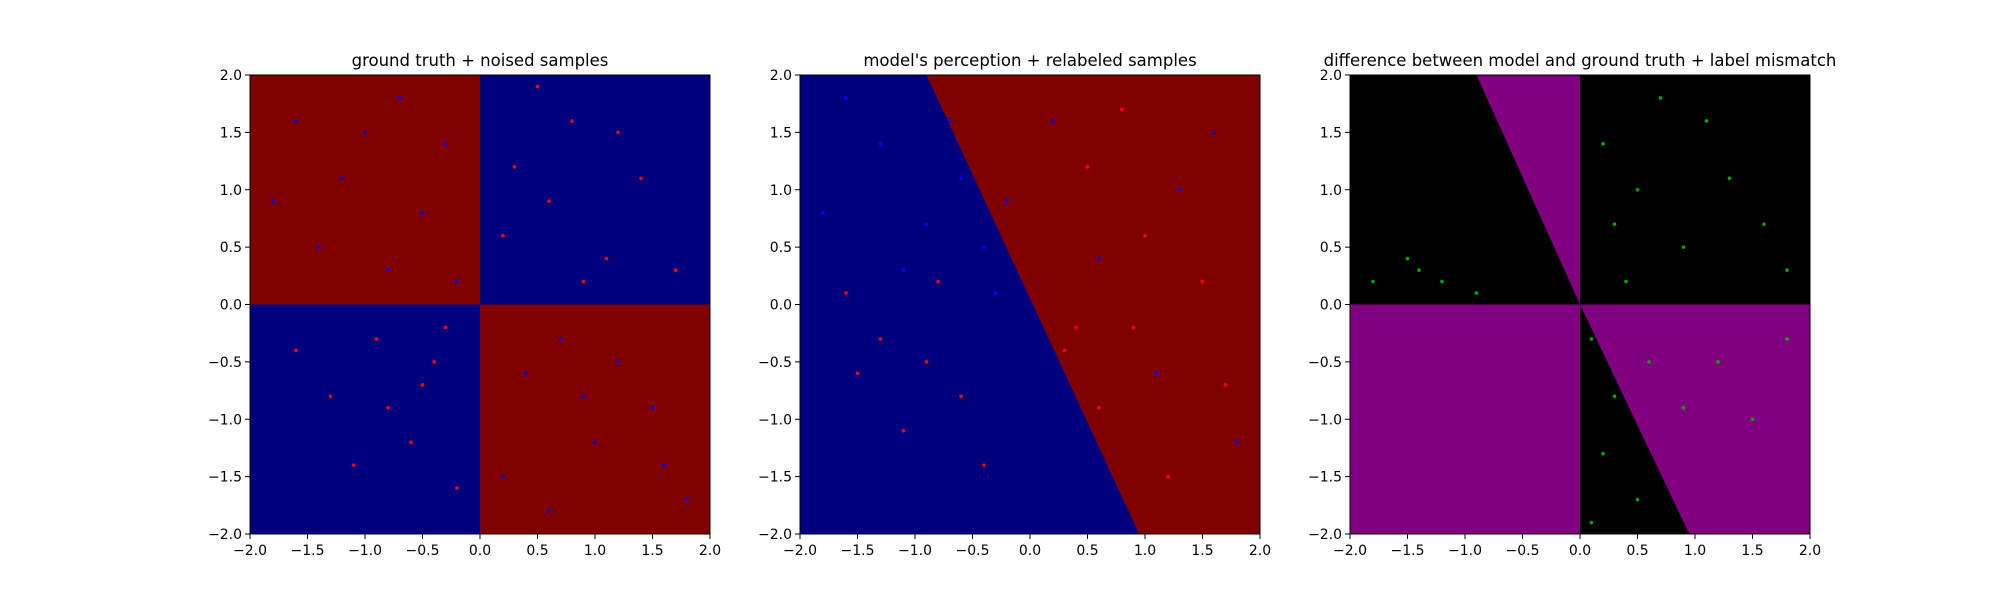  What do you see at coordinates (973, 551) in the screenshot?
I see `x-tick-label: −0.5` at bounding box center [973, 551].